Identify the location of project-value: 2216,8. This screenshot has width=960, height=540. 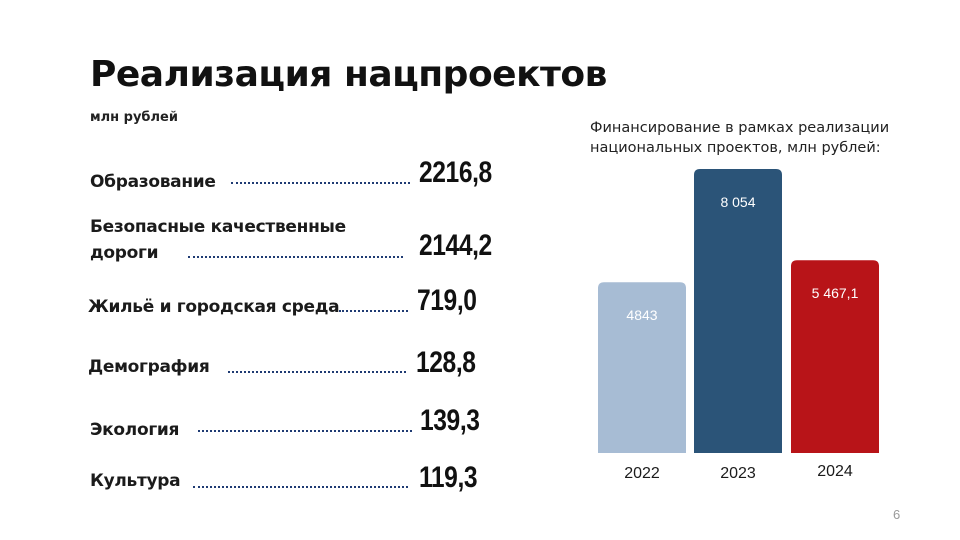
(455, 172).